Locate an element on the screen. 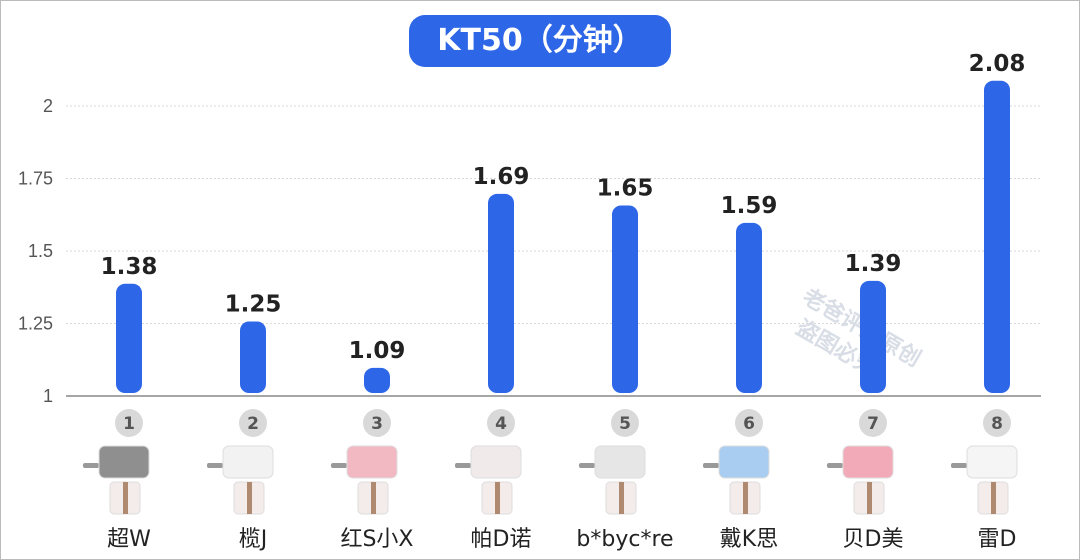 The width and height of the screenshot is (1080, 560). number-badge-text: 8 is located at coordinates (997, 424).